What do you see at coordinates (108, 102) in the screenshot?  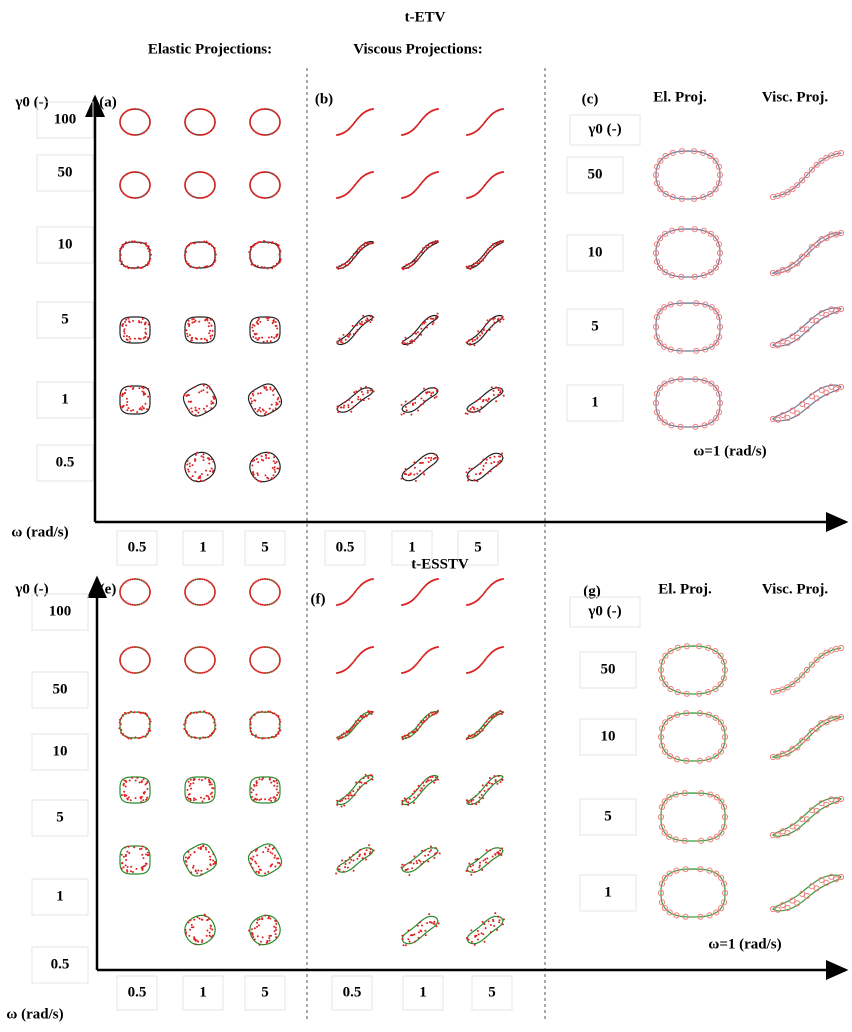 I see `panel-label: (a)` at bounding box center [108, 102].